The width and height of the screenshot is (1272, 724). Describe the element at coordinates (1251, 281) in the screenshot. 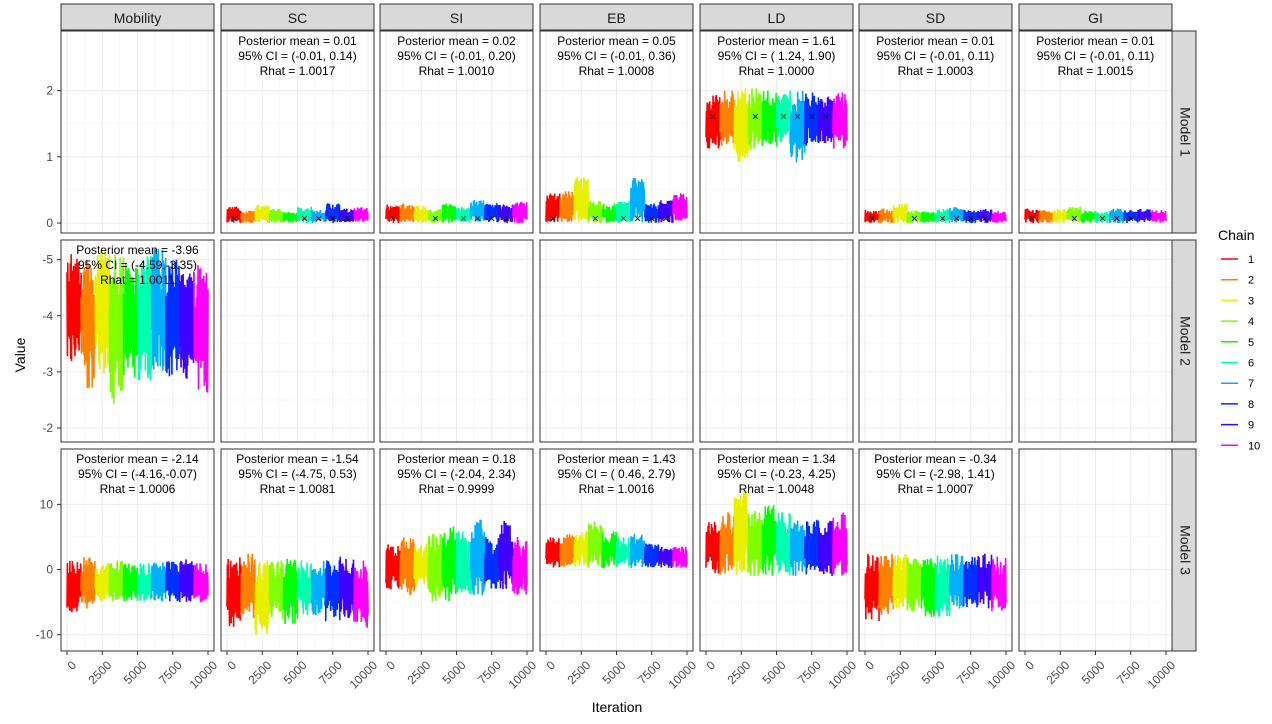

I see `legend-label: 2` at that location.